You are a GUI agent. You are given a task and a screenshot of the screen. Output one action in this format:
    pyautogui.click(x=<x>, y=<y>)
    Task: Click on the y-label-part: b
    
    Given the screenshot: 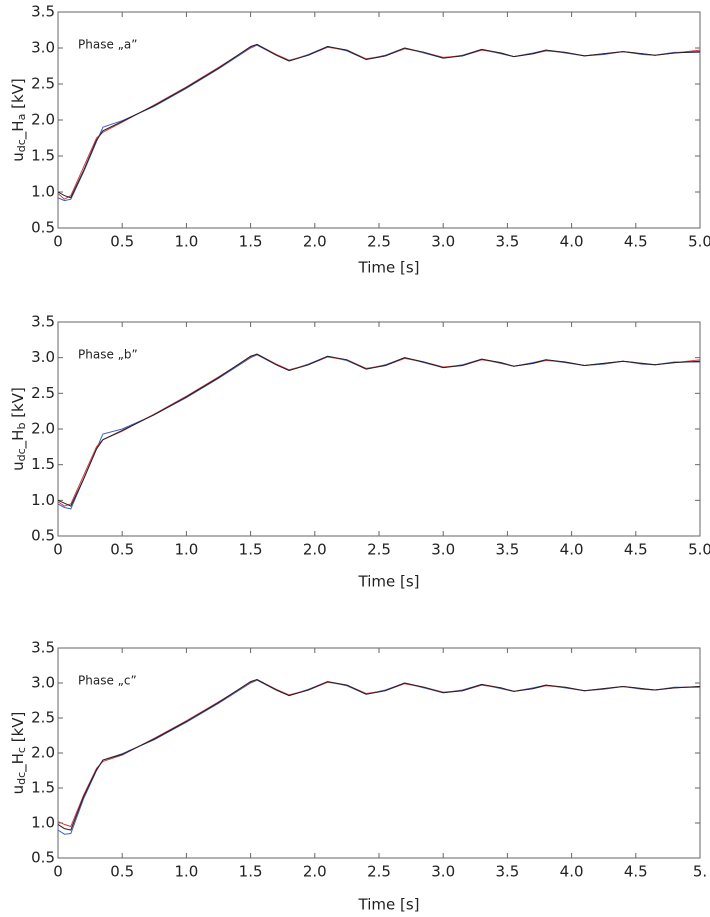 What is the action you would take?
    pyautogui.click(x=21, y=426)
    